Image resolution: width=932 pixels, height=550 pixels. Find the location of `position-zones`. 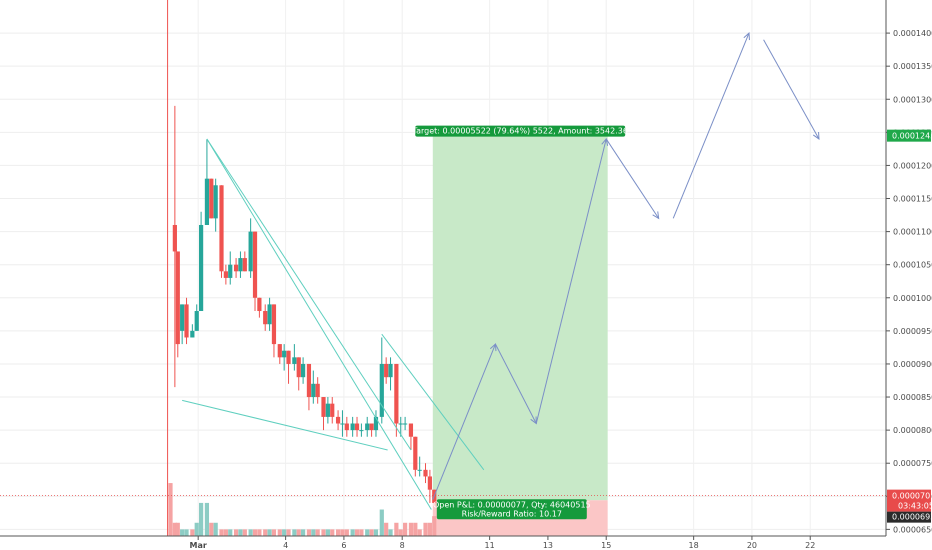

position-zones is located at coordinates (520, 335).